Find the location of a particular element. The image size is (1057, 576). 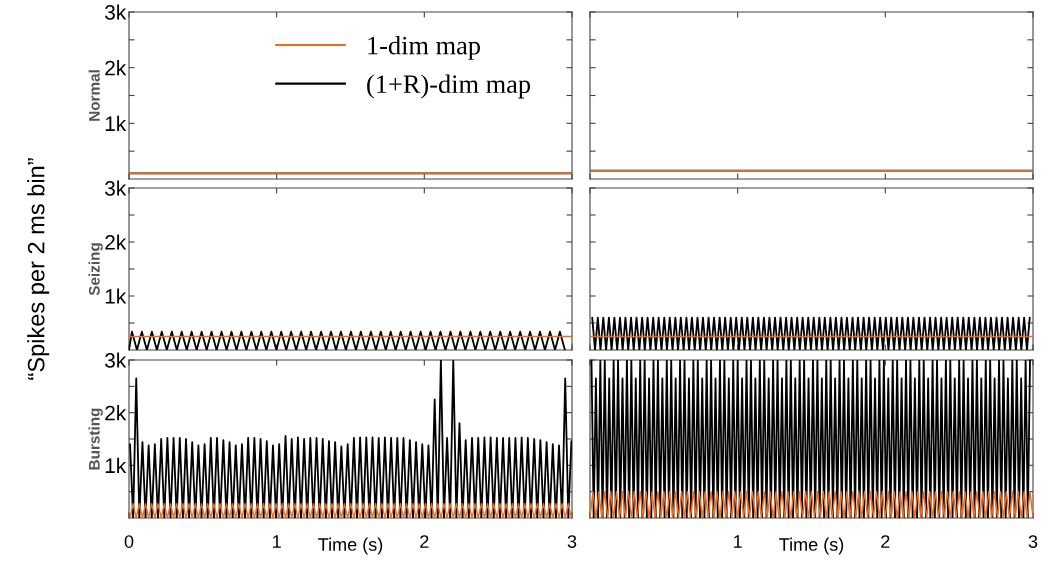

text: “Spikes per 2 ms bin” is located at coordinates (38, 269).